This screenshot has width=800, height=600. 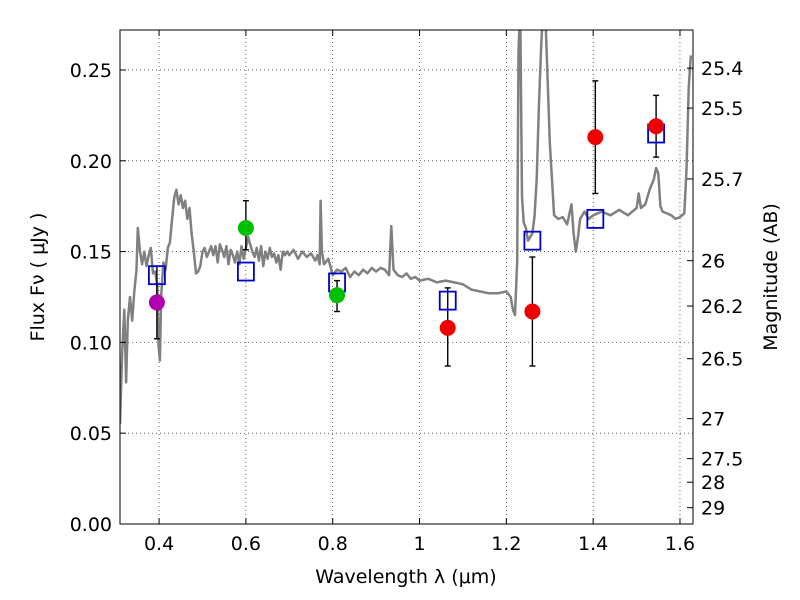 What do you see at coordinates (91, 343) in the screenshot?
I see `y-tick-label: 0.10` at bounding box center [91, 343].